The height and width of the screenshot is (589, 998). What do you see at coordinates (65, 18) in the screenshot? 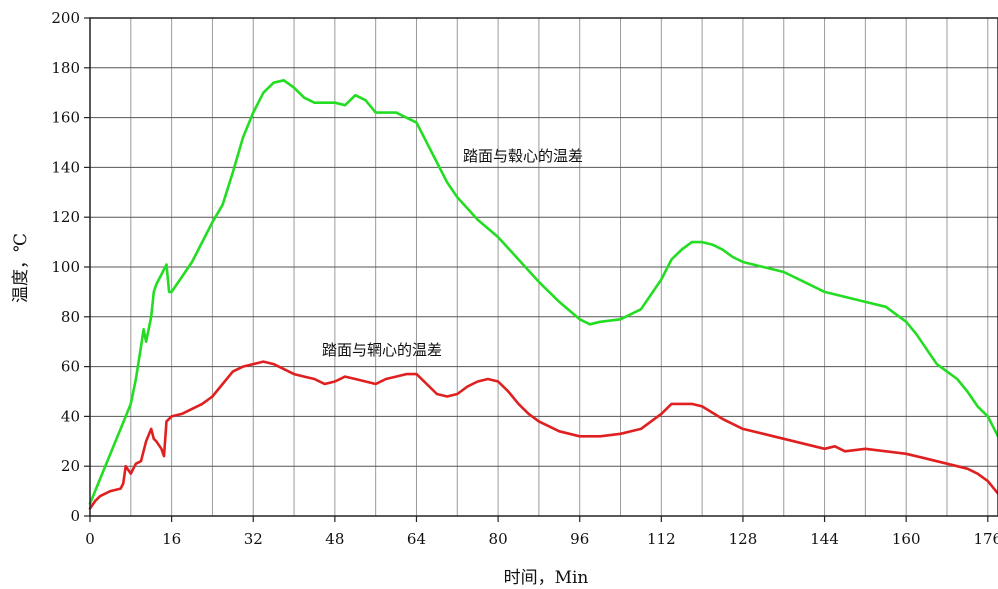
I see `y-tick-label: 200` at bounding box center [65, 18].